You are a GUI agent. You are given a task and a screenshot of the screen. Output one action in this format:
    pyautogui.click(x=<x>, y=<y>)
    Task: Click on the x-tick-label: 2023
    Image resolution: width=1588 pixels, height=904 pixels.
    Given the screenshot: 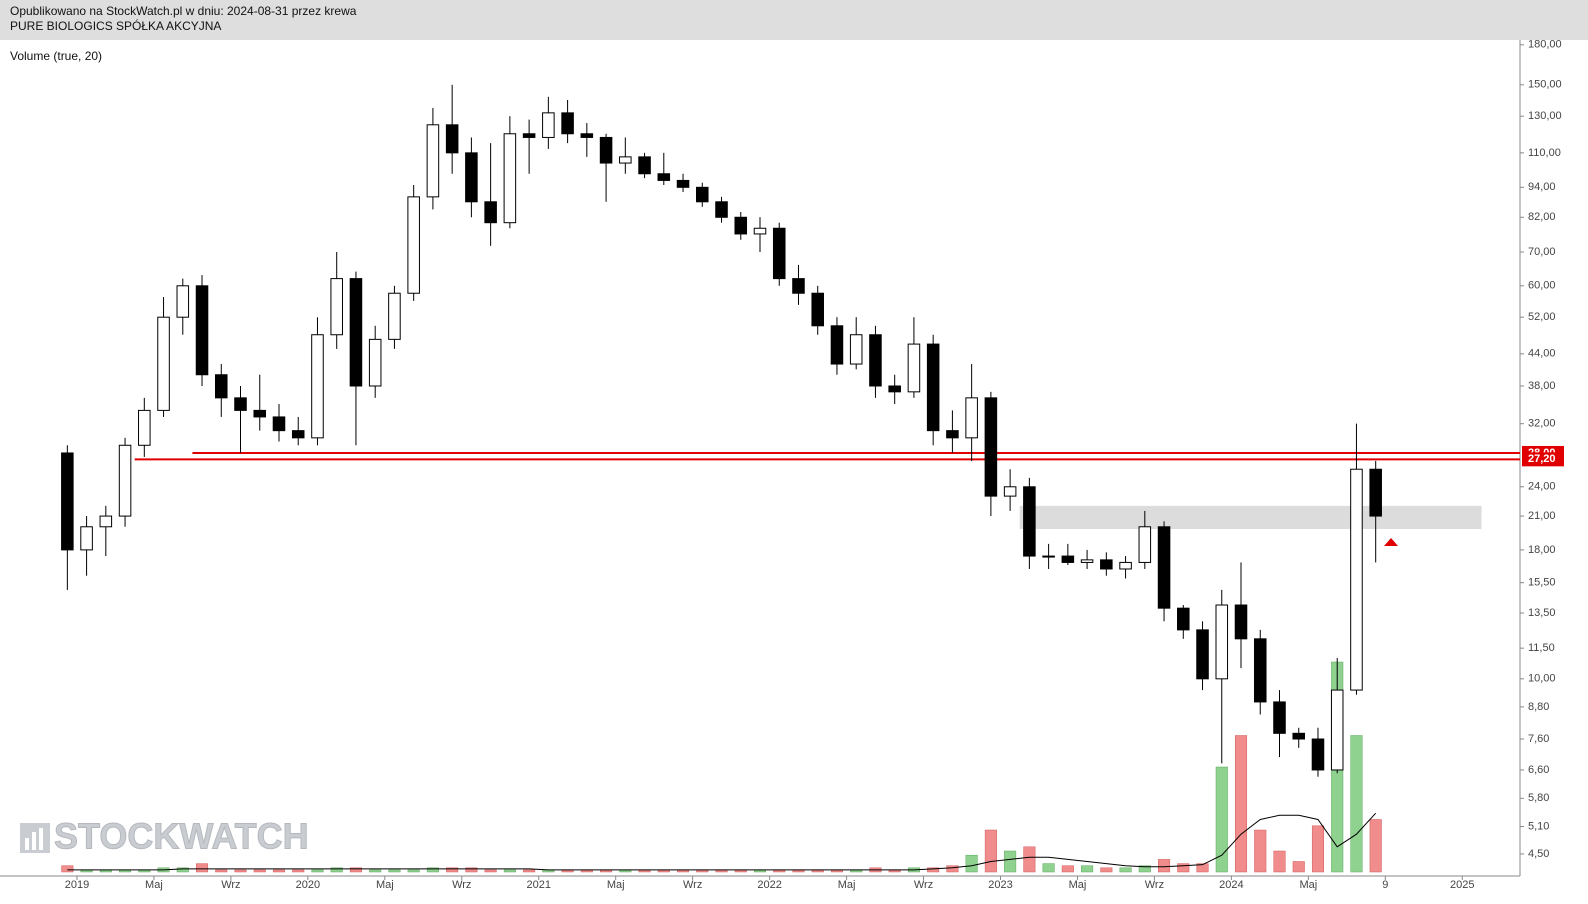 What is the action you would take?
    pyautogui.click(x=1000, y=885)
    